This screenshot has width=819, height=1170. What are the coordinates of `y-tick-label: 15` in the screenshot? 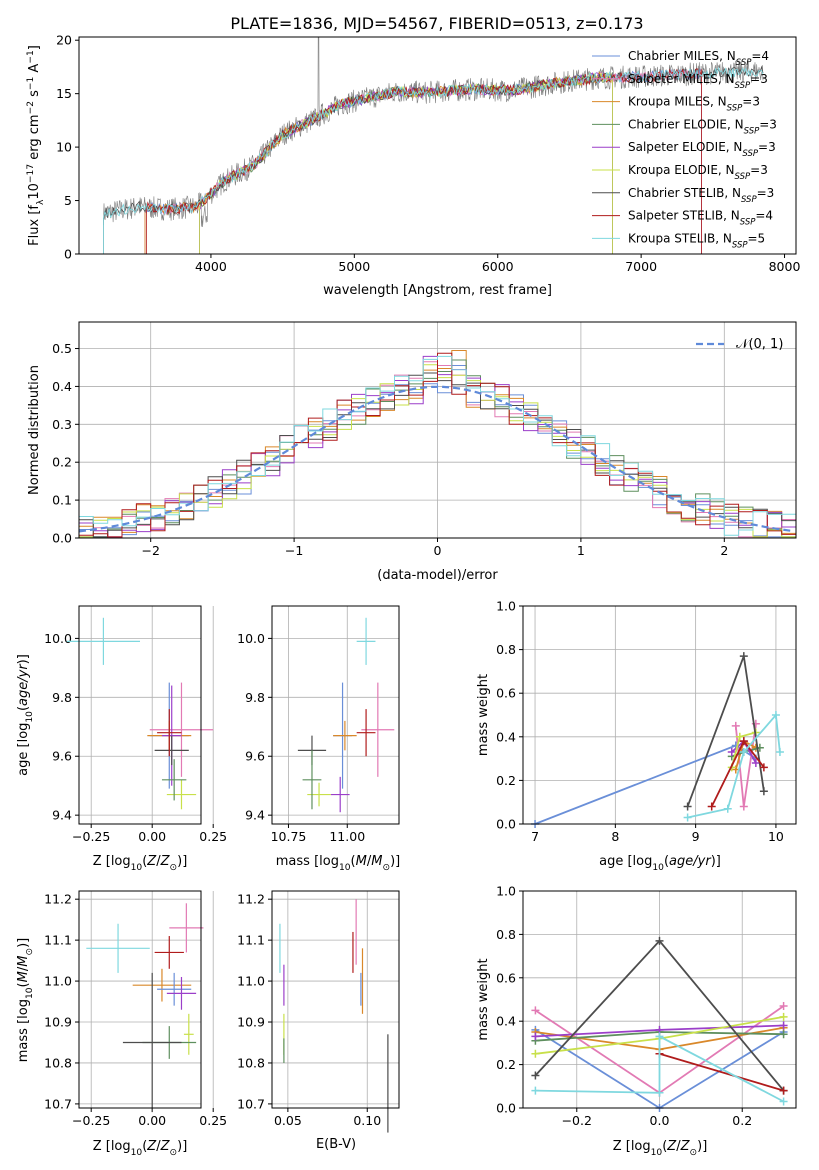 It's located at (64, 93).